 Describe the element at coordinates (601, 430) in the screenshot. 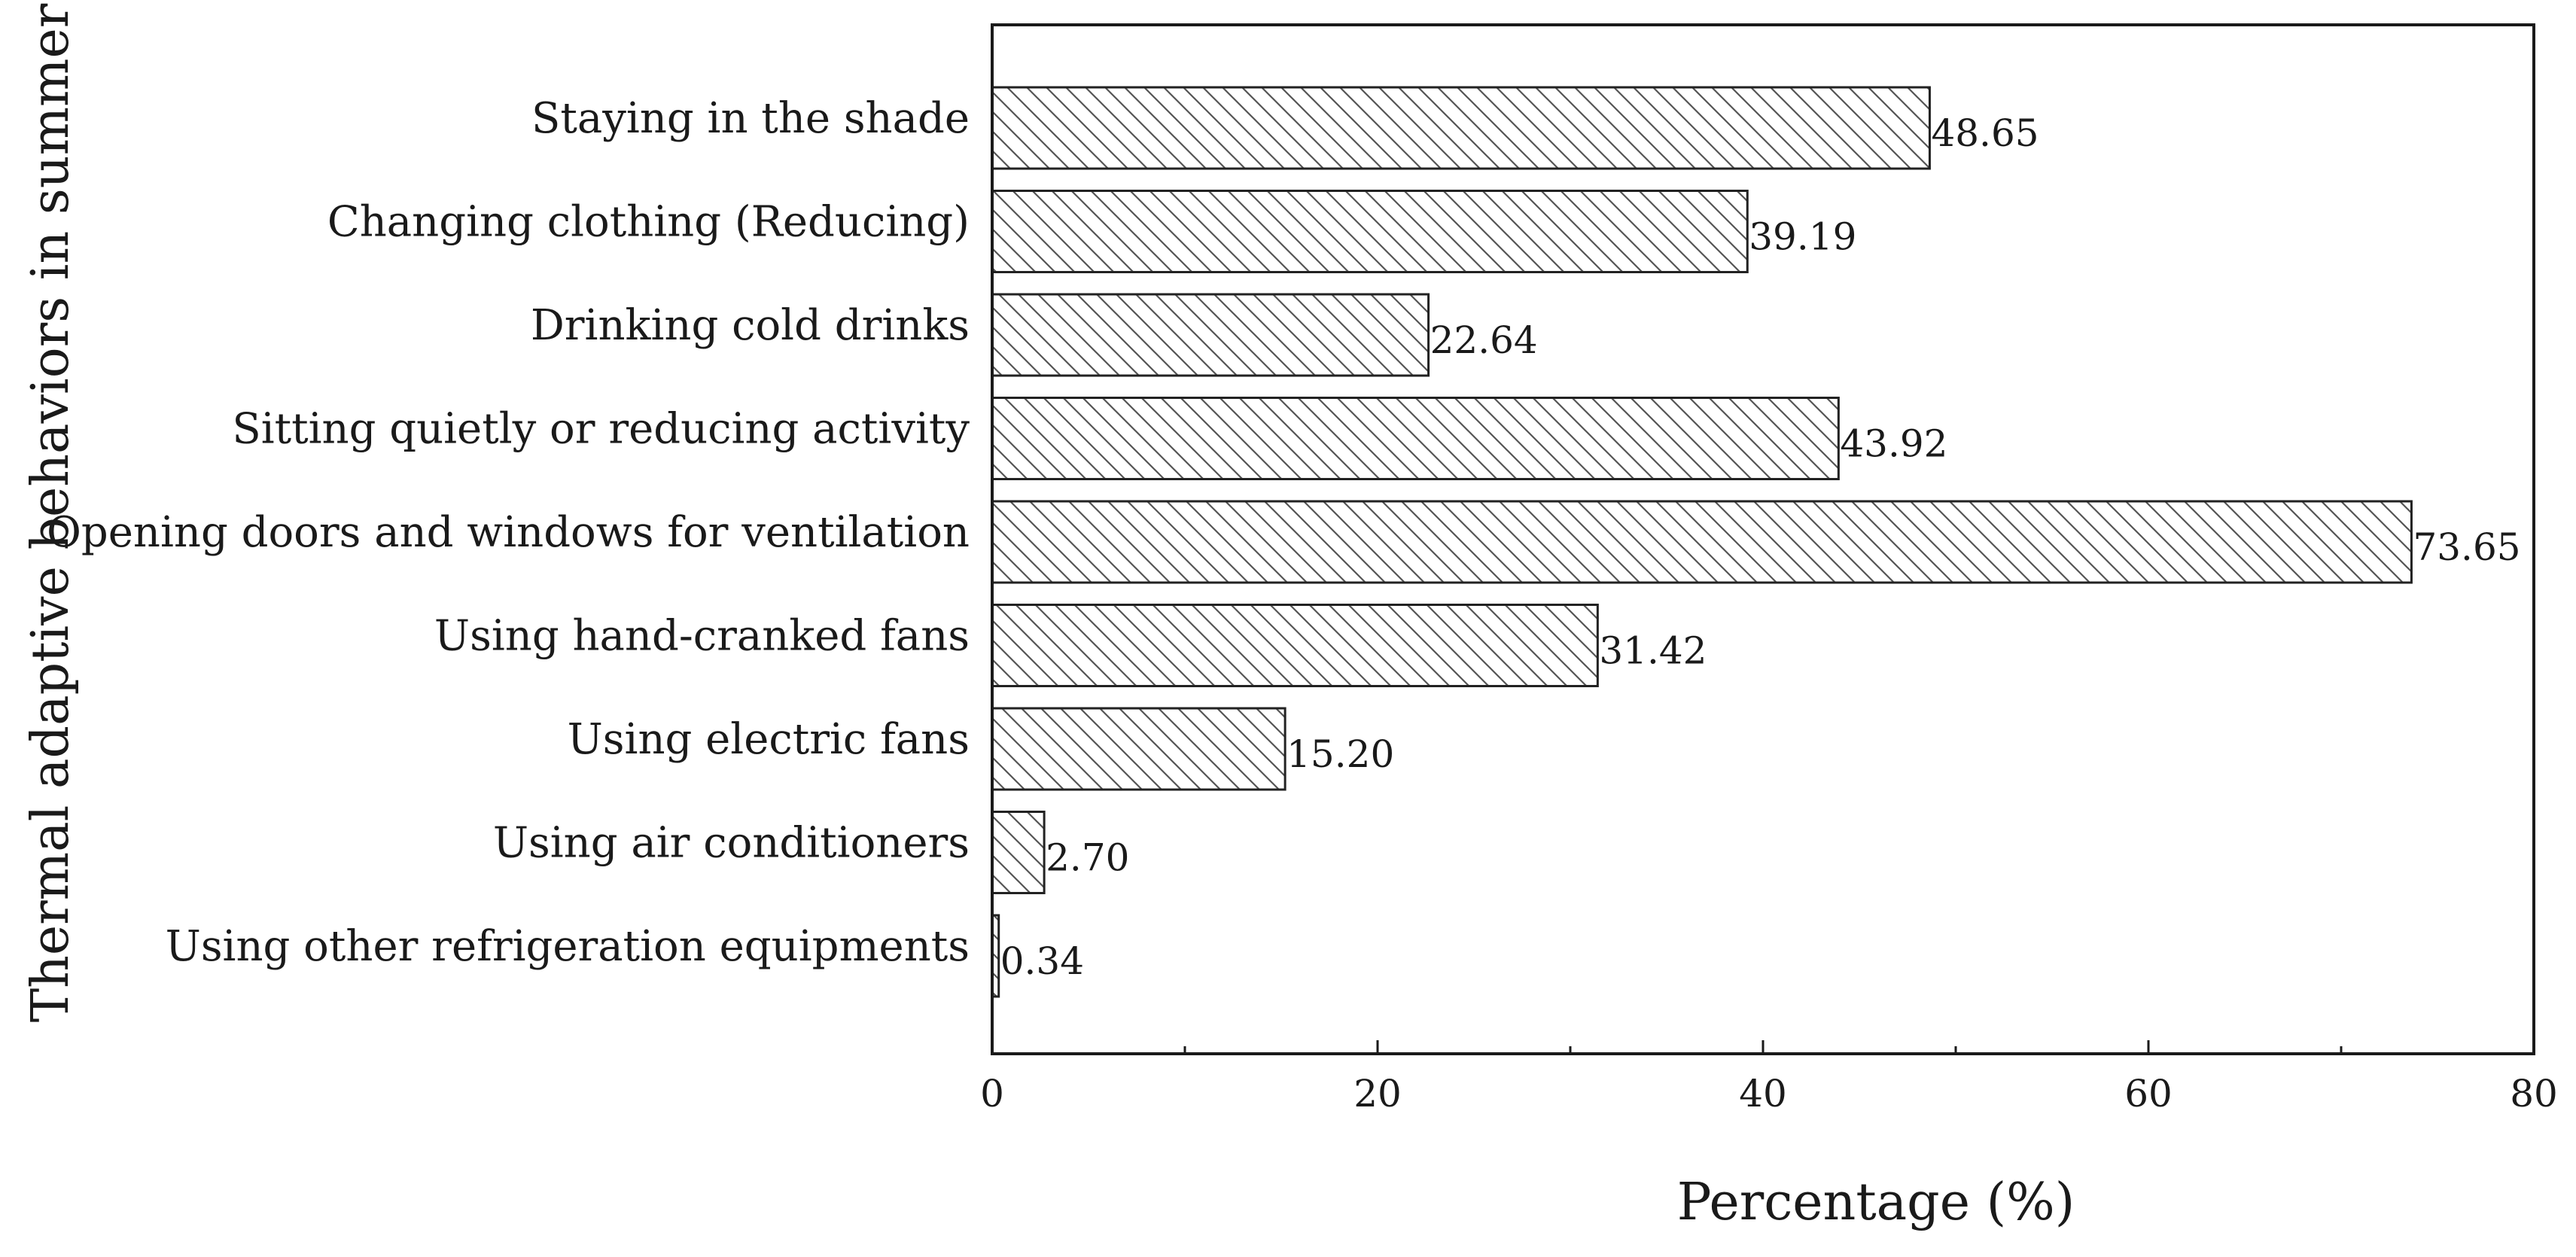

I see `category-label: Sitting quietly or reducing activity` at that location.